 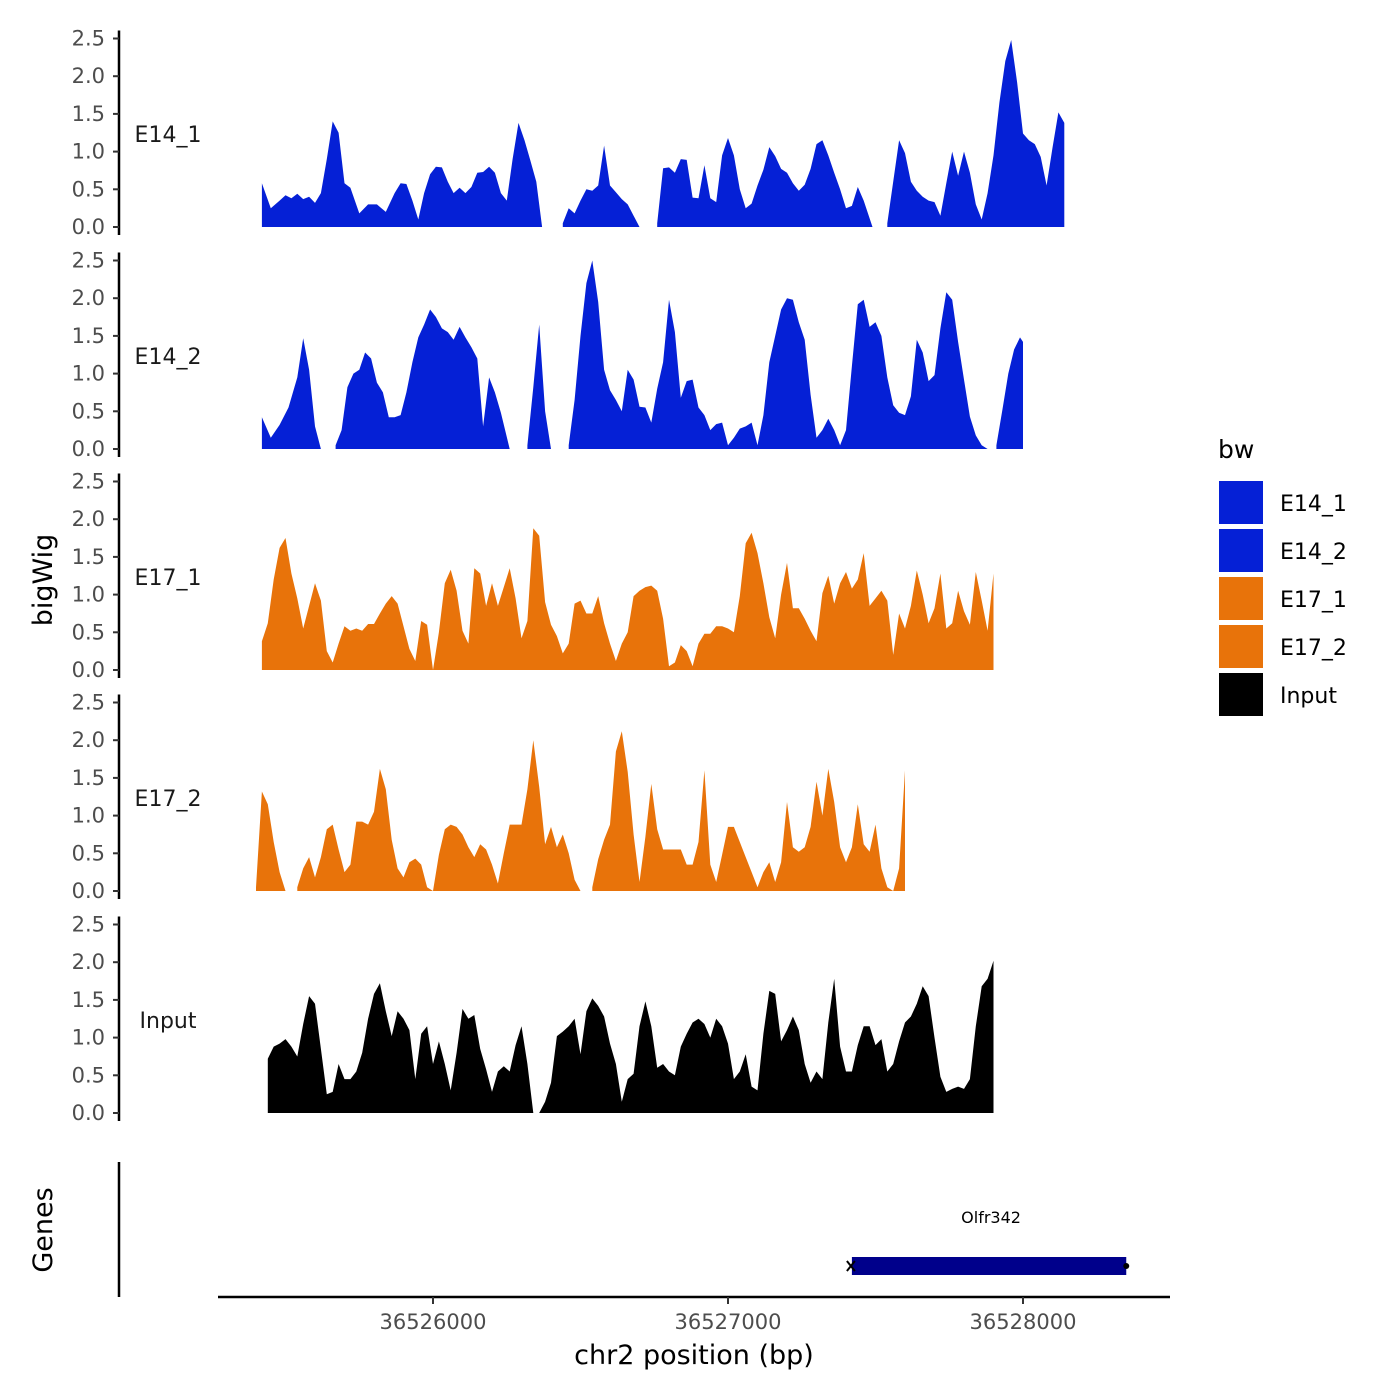 What do you see at coordinates (168, 799) in the screenshot?
I see `track-label: E17_2` at bounding box center [168, 799].